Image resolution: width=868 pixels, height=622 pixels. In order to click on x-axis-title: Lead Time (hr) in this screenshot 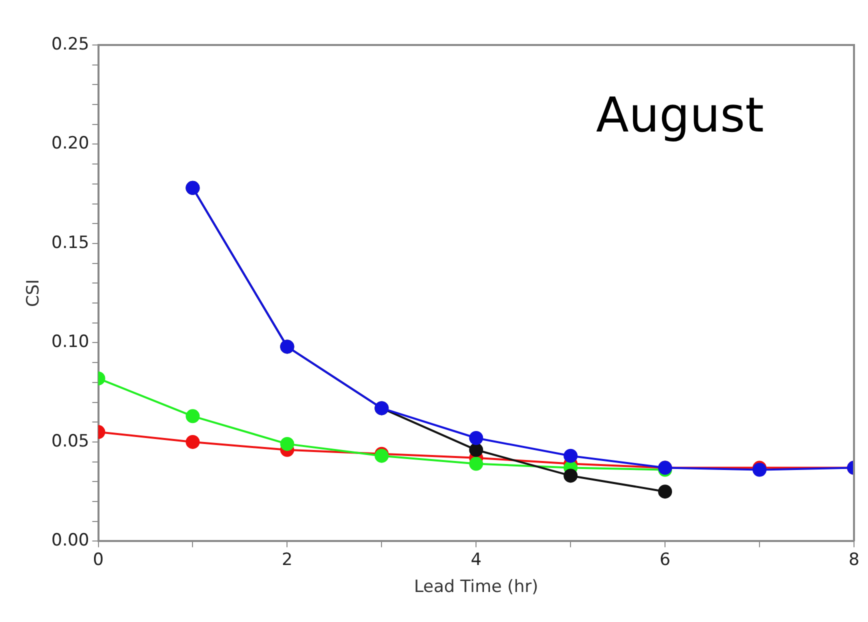, I will do `click(476, 587)`.